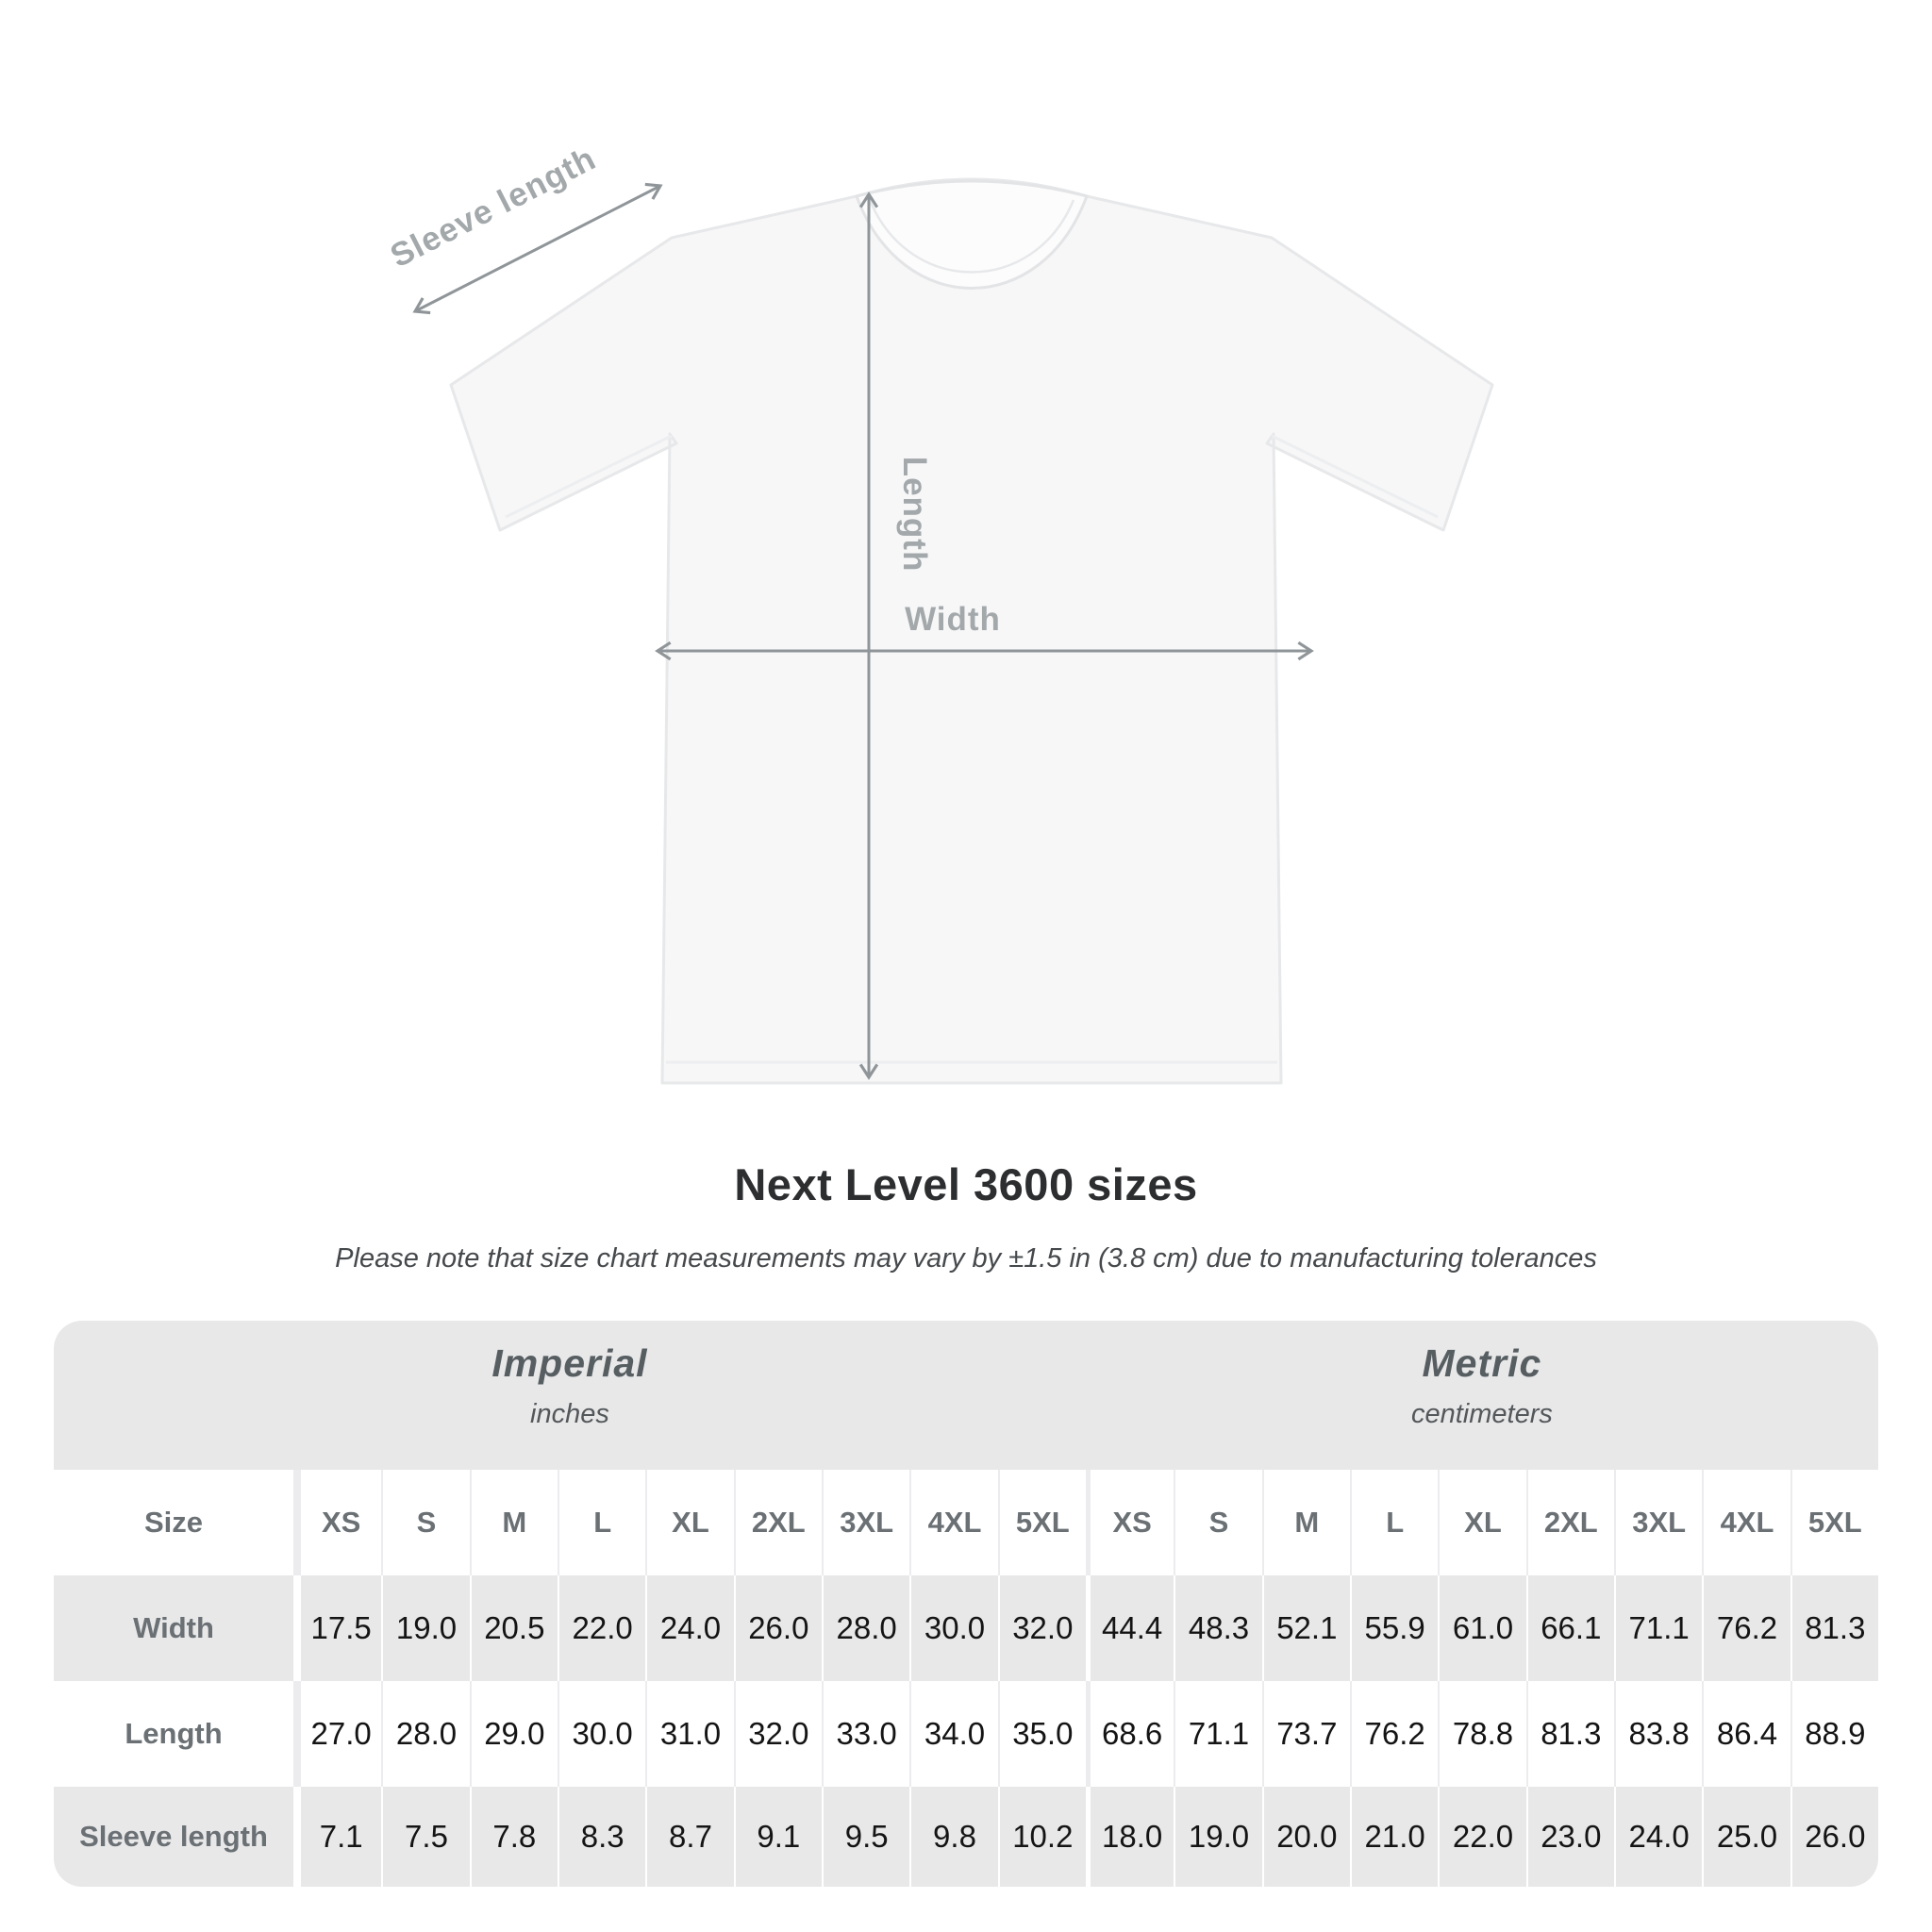  Describe the element at coordinates (866, 1837) in the screenshot. I see `value-cell: 9.5` at that location.